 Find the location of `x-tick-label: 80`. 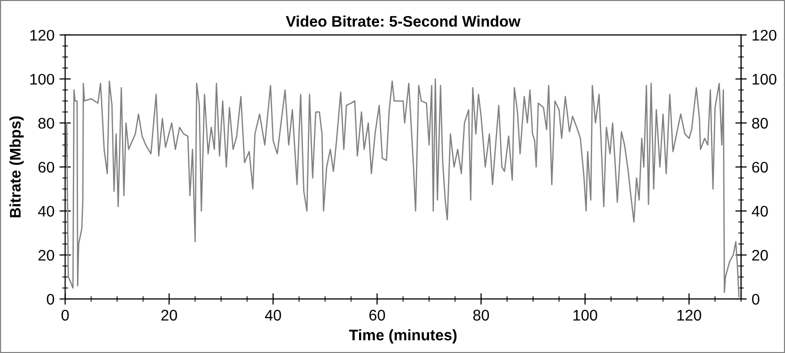

x-tick-label: 80 is located at coordinates (481, 315).